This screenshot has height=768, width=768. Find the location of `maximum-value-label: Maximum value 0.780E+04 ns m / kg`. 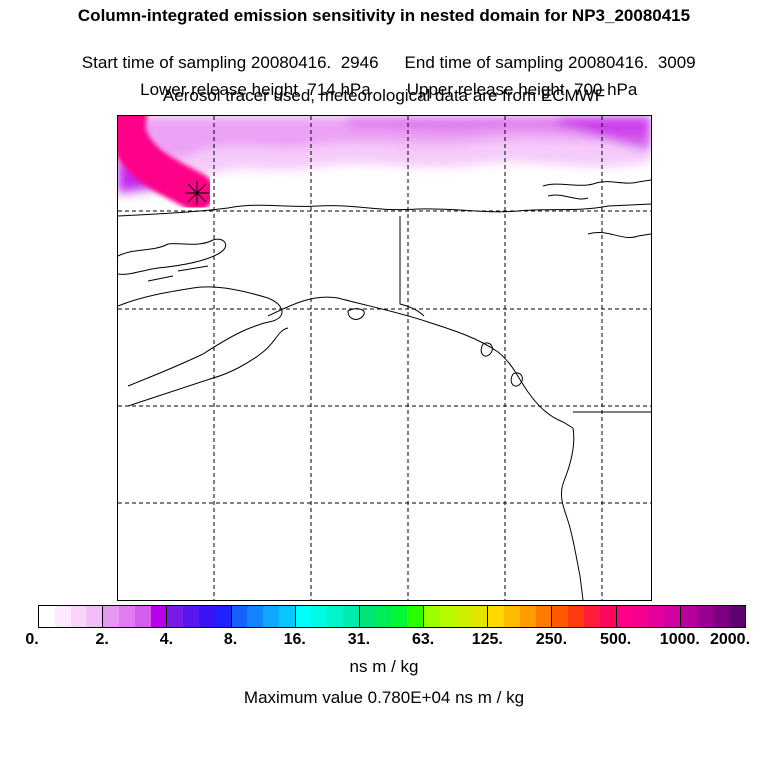

maximum-value-label: Maximum value 0.780E+04 ns m / kg is located at coordinates (384, 697).